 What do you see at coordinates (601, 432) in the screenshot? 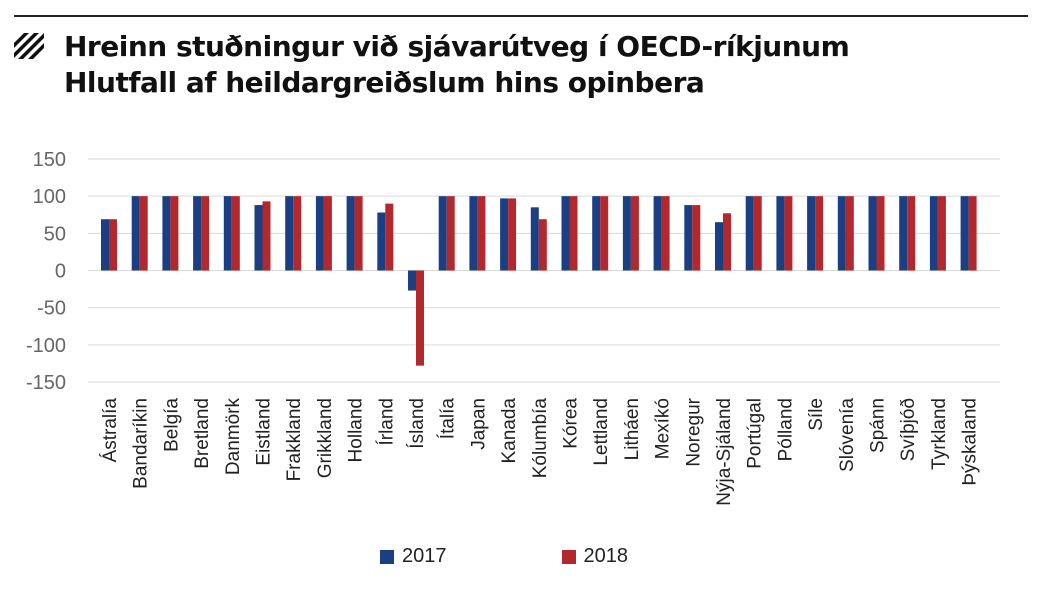
I see `x-tick-label: Lettland` at bounding box center [601, 432].